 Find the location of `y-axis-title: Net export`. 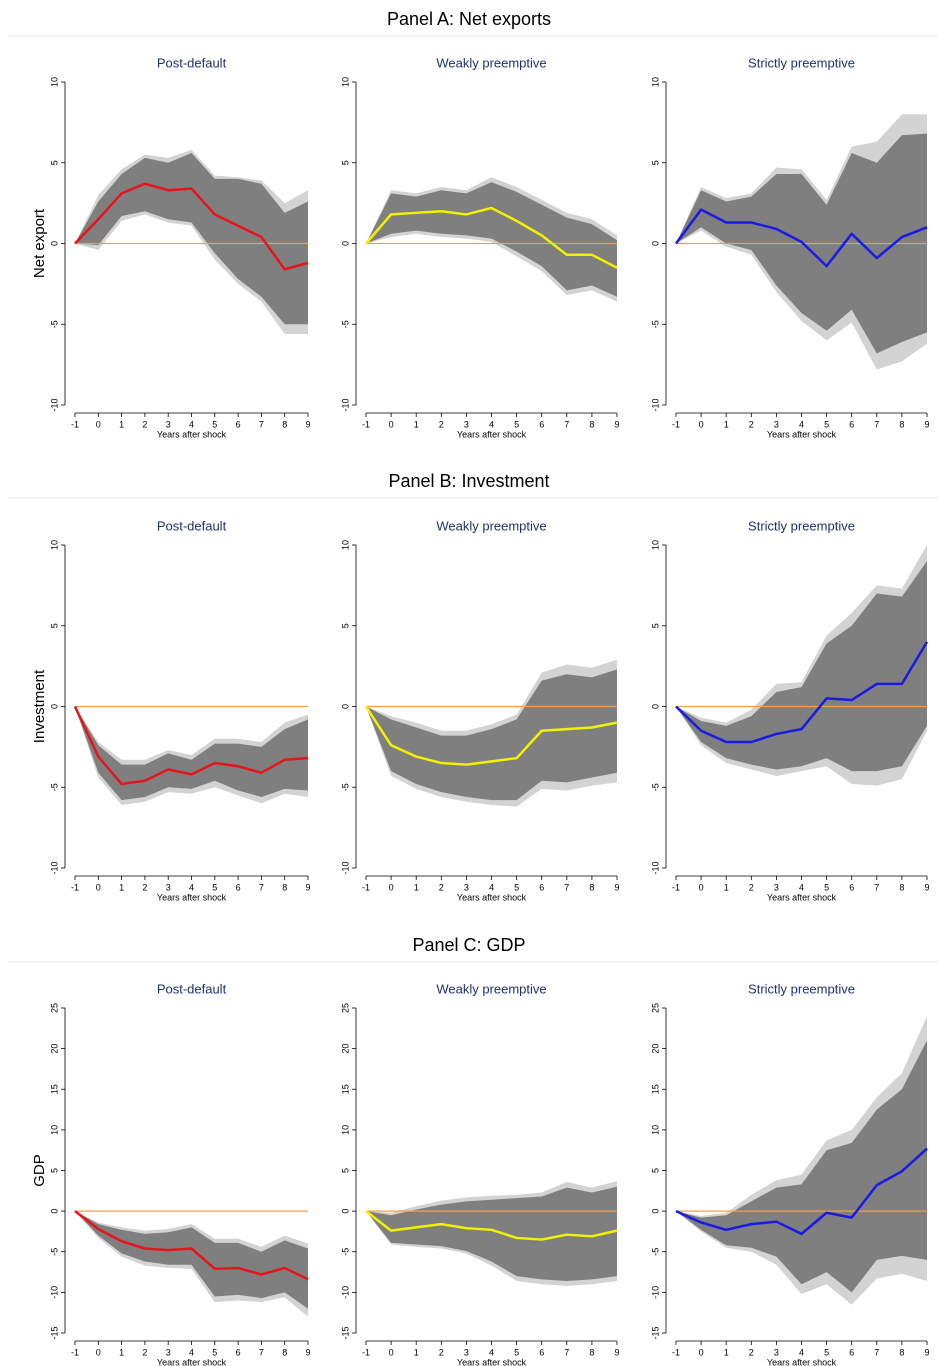

y-axis-title: Net export is located at coordinates (39, 243).